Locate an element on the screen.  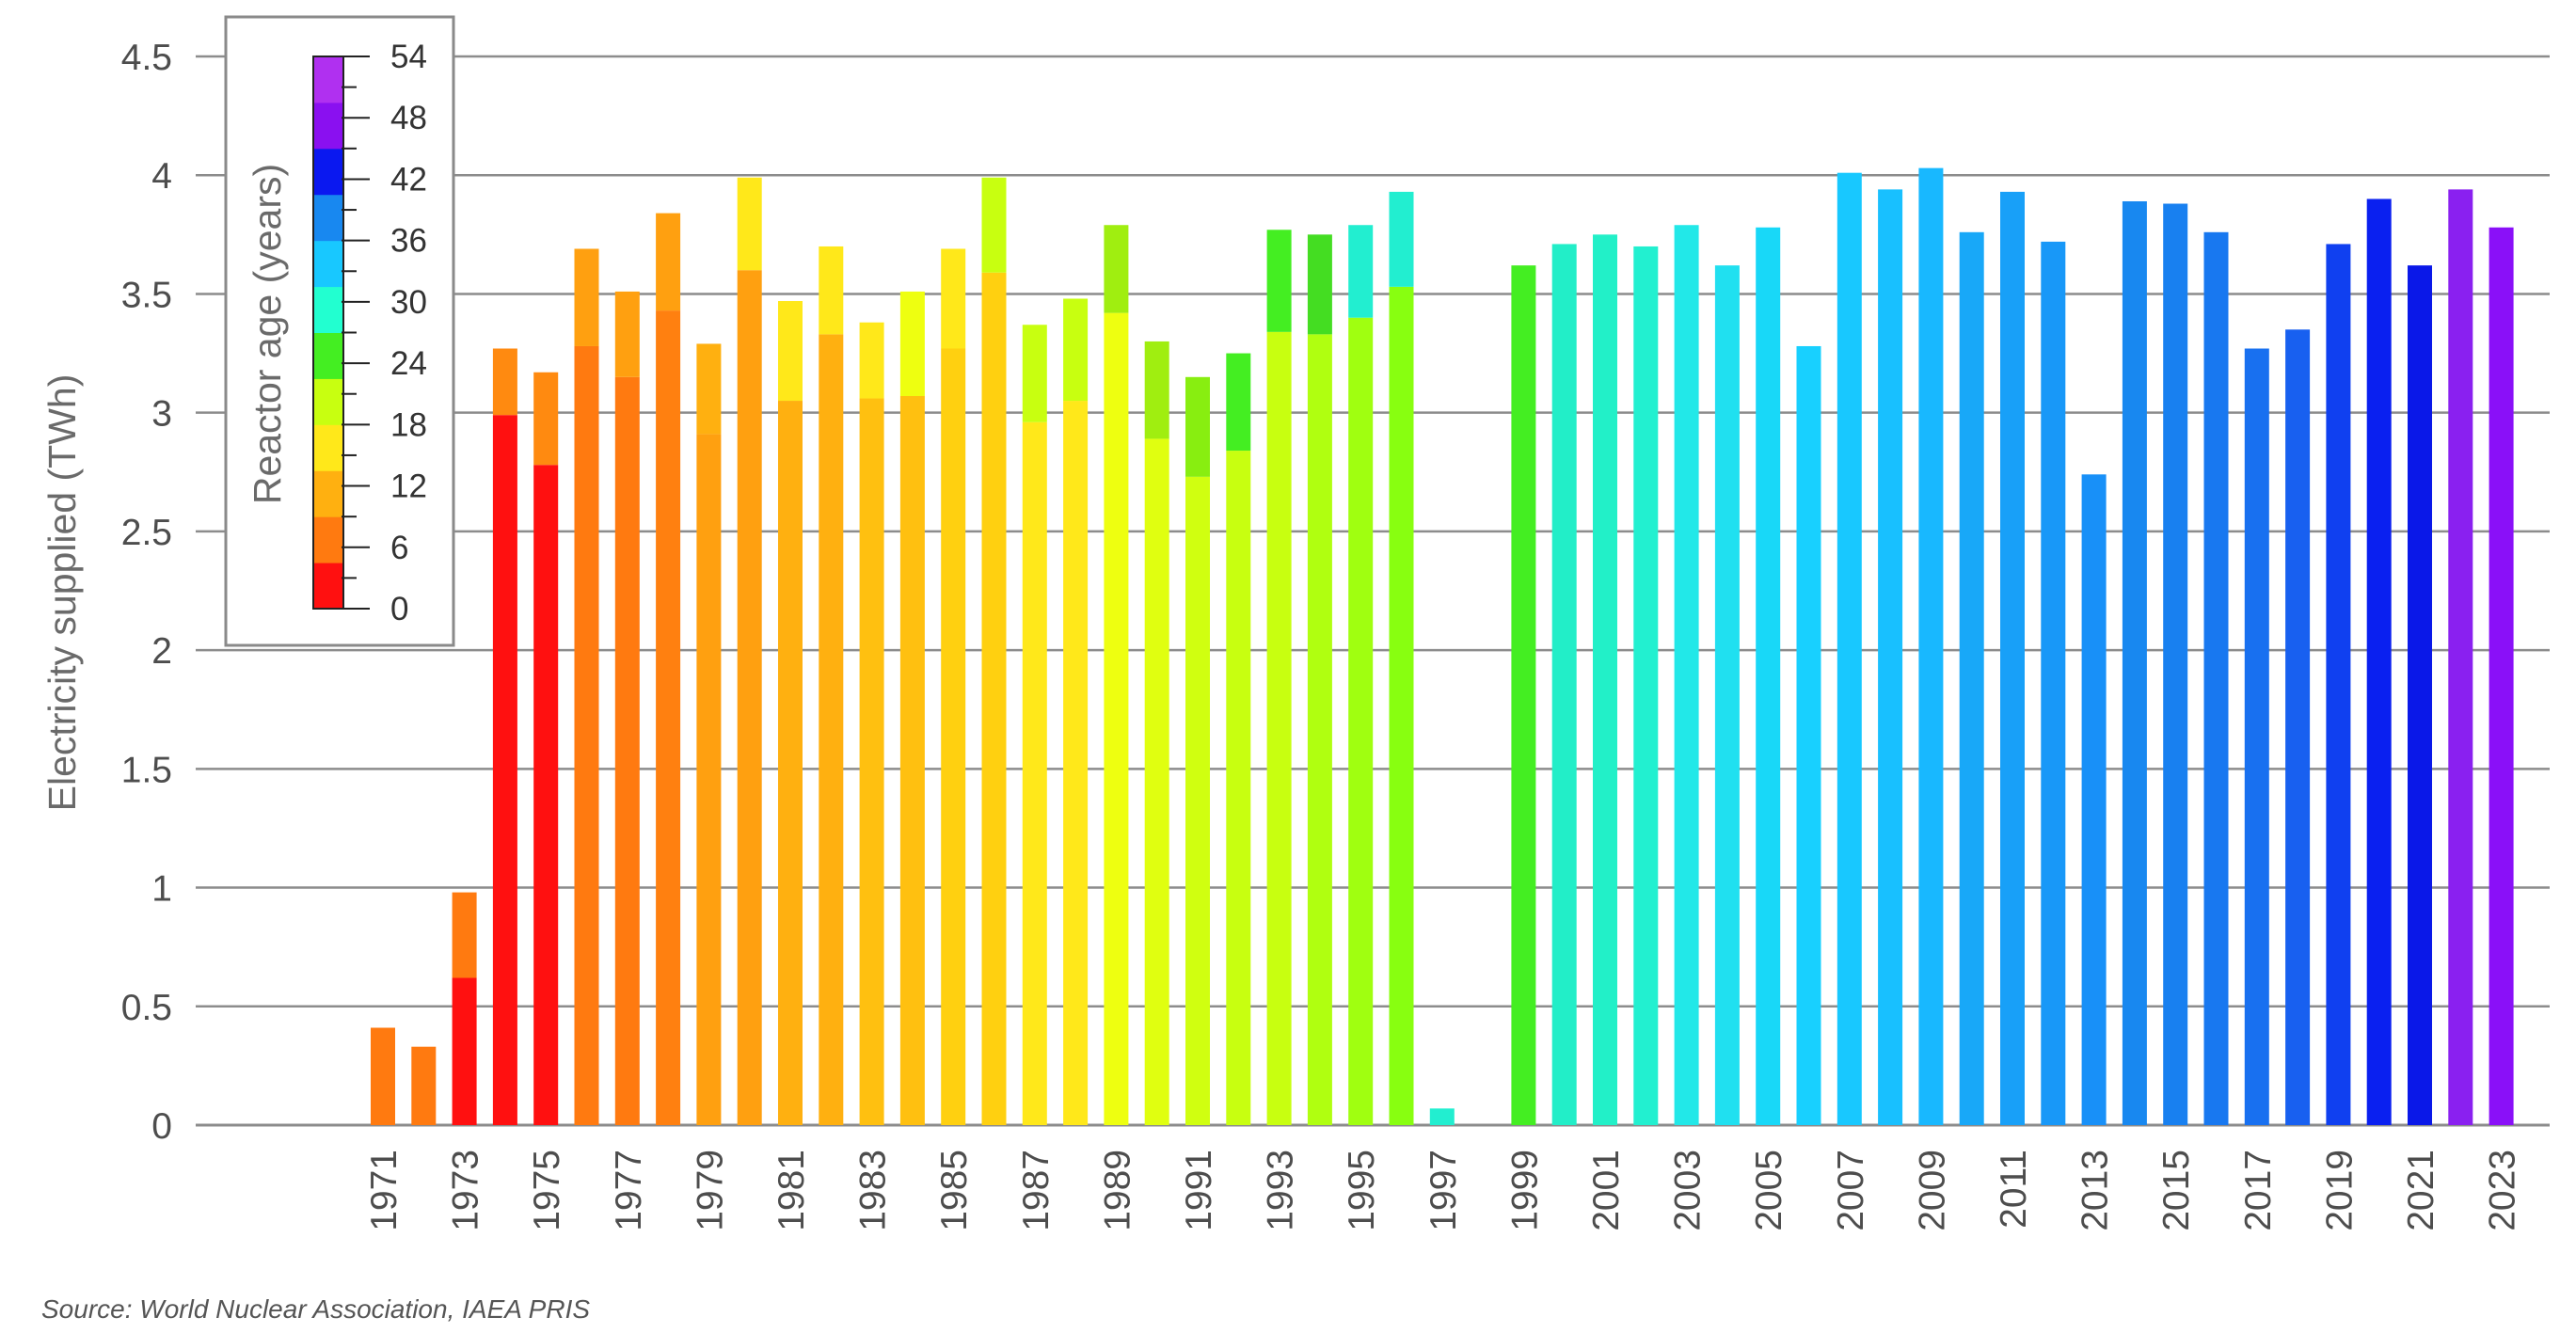
bar-2016-lower is located at coordinates (2216, 678).